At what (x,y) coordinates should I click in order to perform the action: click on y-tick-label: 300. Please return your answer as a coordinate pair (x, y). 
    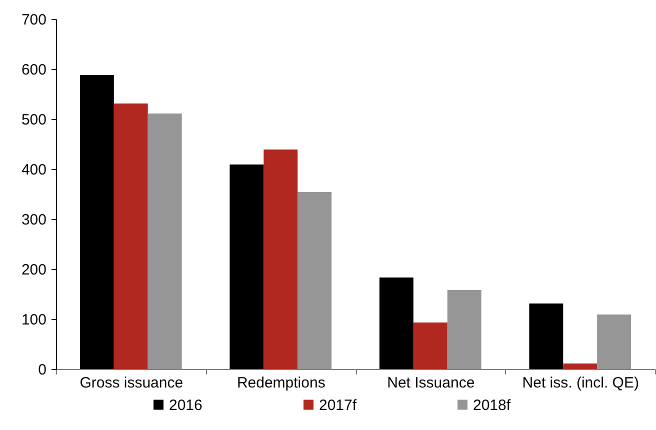
    Looking at the image, I should click on (33, 220).